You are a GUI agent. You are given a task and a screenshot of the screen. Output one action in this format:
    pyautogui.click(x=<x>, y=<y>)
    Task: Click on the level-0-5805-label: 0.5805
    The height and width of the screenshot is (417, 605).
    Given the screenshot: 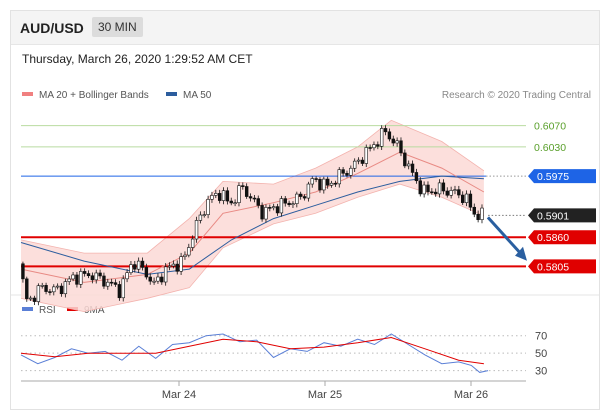 What is the action you would take?
    pyautogui.click(x=553, y=267)
    